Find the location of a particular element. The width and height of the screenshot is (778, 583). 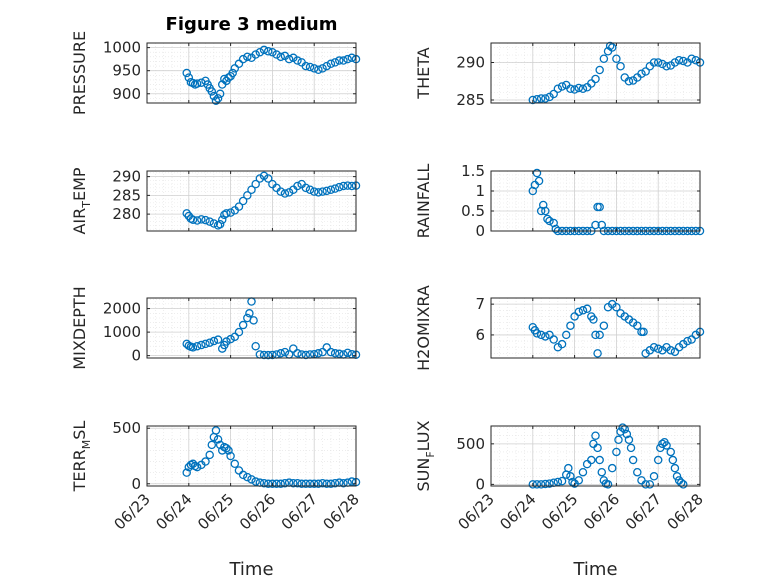

y-tick-label: 2000 is located at coordinates (122, 309).